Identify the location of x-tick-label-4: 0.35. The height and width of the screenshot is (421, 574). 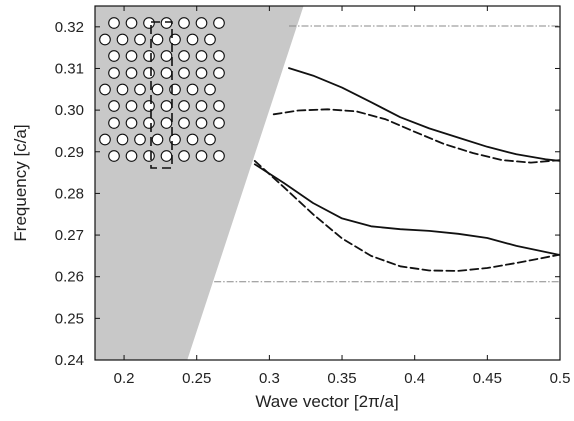
(341, 378).